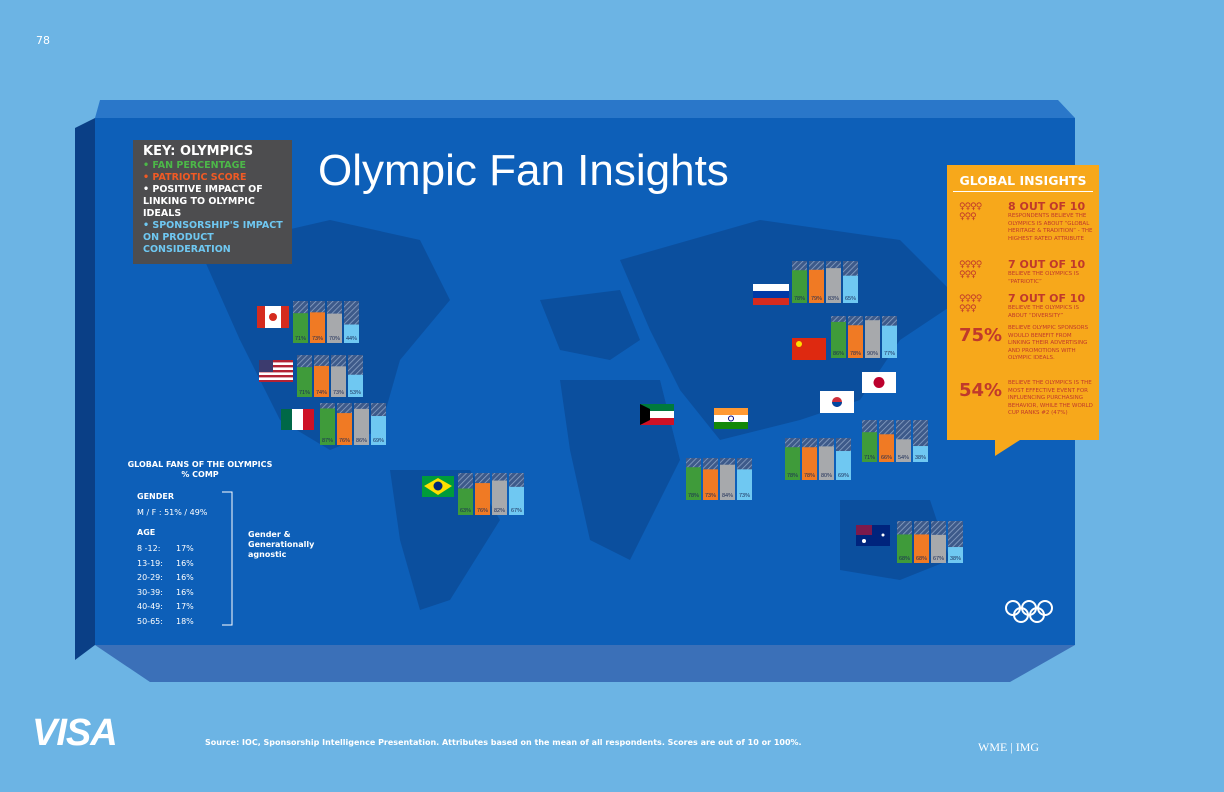 The image size is (1224, 792). Describe the element at coordinates (195, 177) in the screenshot. I see `key-item: • PATRIOTIC SCORE` at that location.